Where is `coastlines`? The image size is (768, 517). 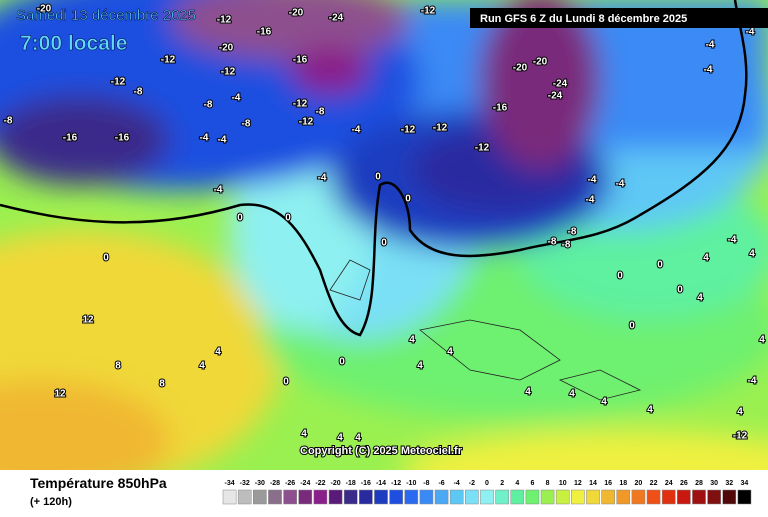
coastlines is located at coordinates (485, 330).